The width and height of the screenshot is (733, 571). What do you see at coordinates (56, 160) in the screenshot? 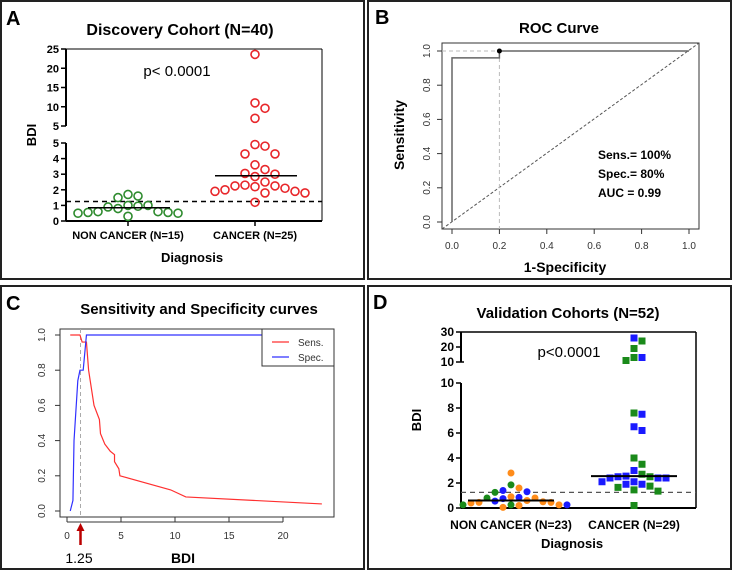
I see `y-tick-label: 4` at bounding box center [56, 160].